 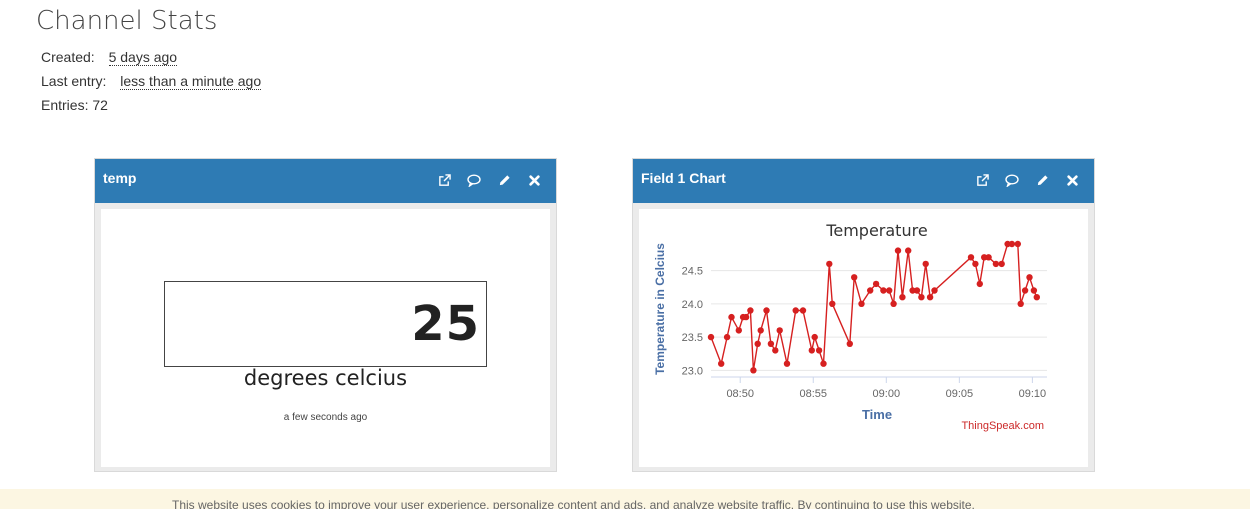 I want to click on x-axis-label: Time, so click(x=877, y=414).